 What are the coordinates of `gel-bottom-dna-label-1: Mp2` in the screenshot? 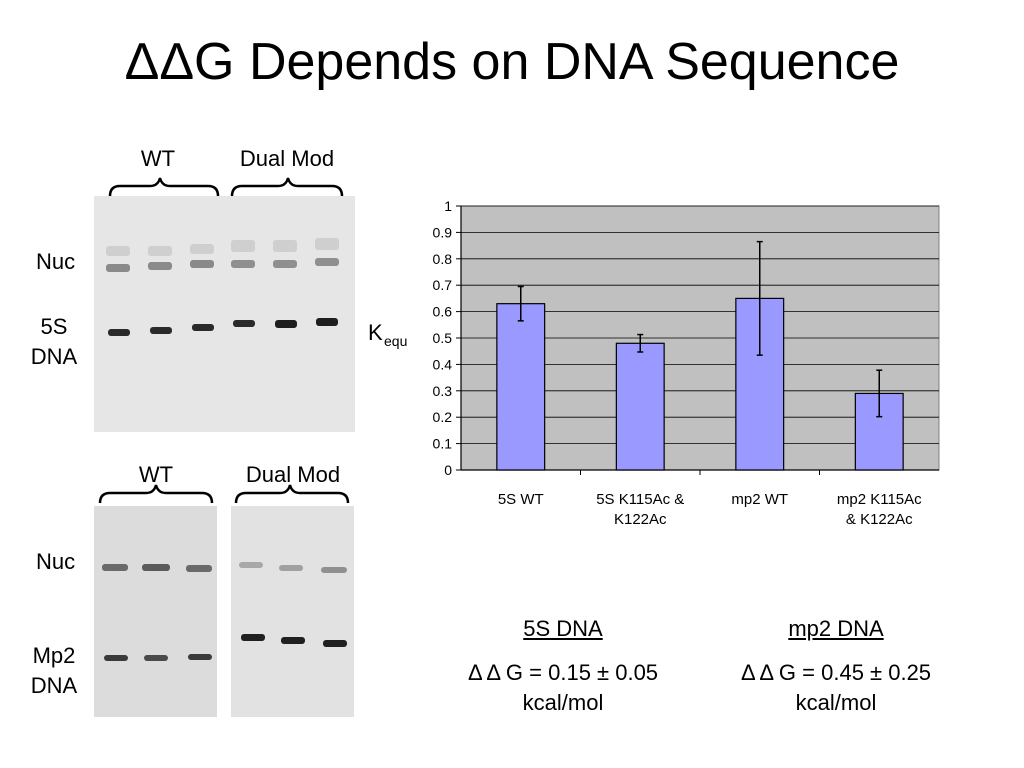 It's located at (54, 655).